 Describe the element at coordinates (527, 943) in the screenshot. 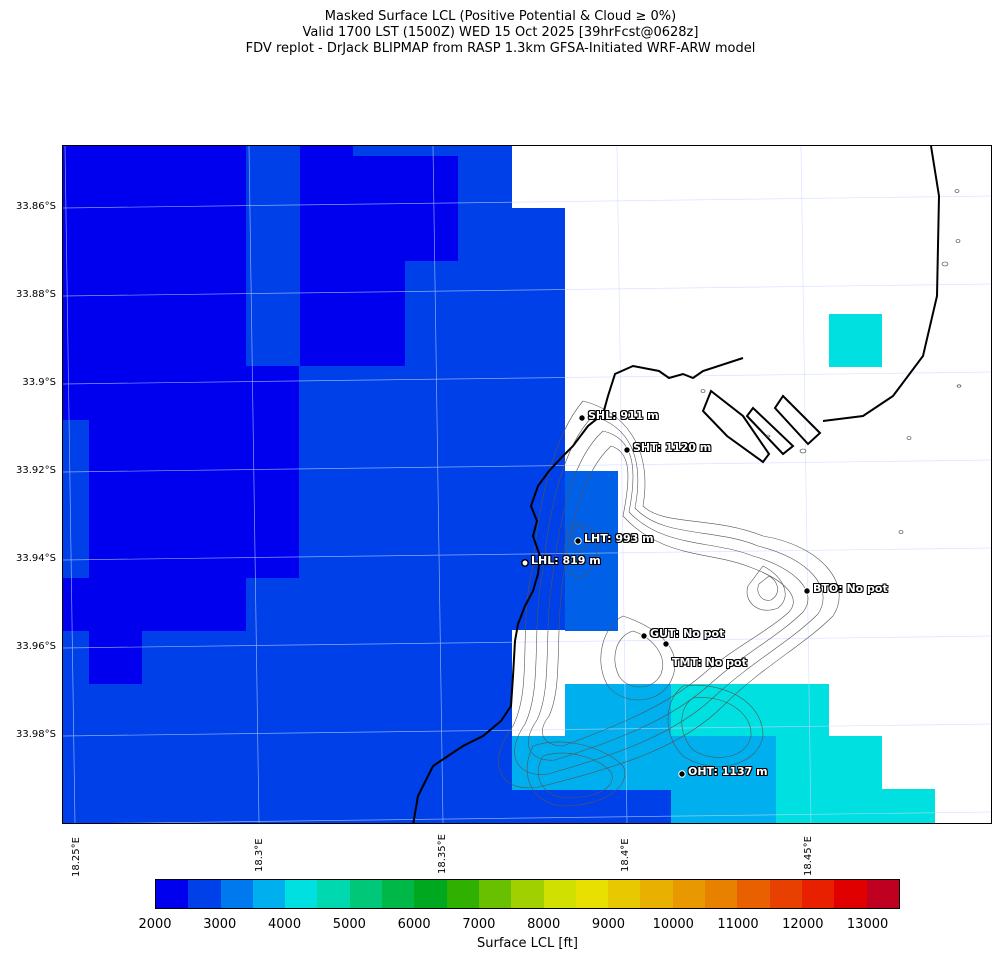

I see `colorbar-label: Surface LCL [ft]` at that location.